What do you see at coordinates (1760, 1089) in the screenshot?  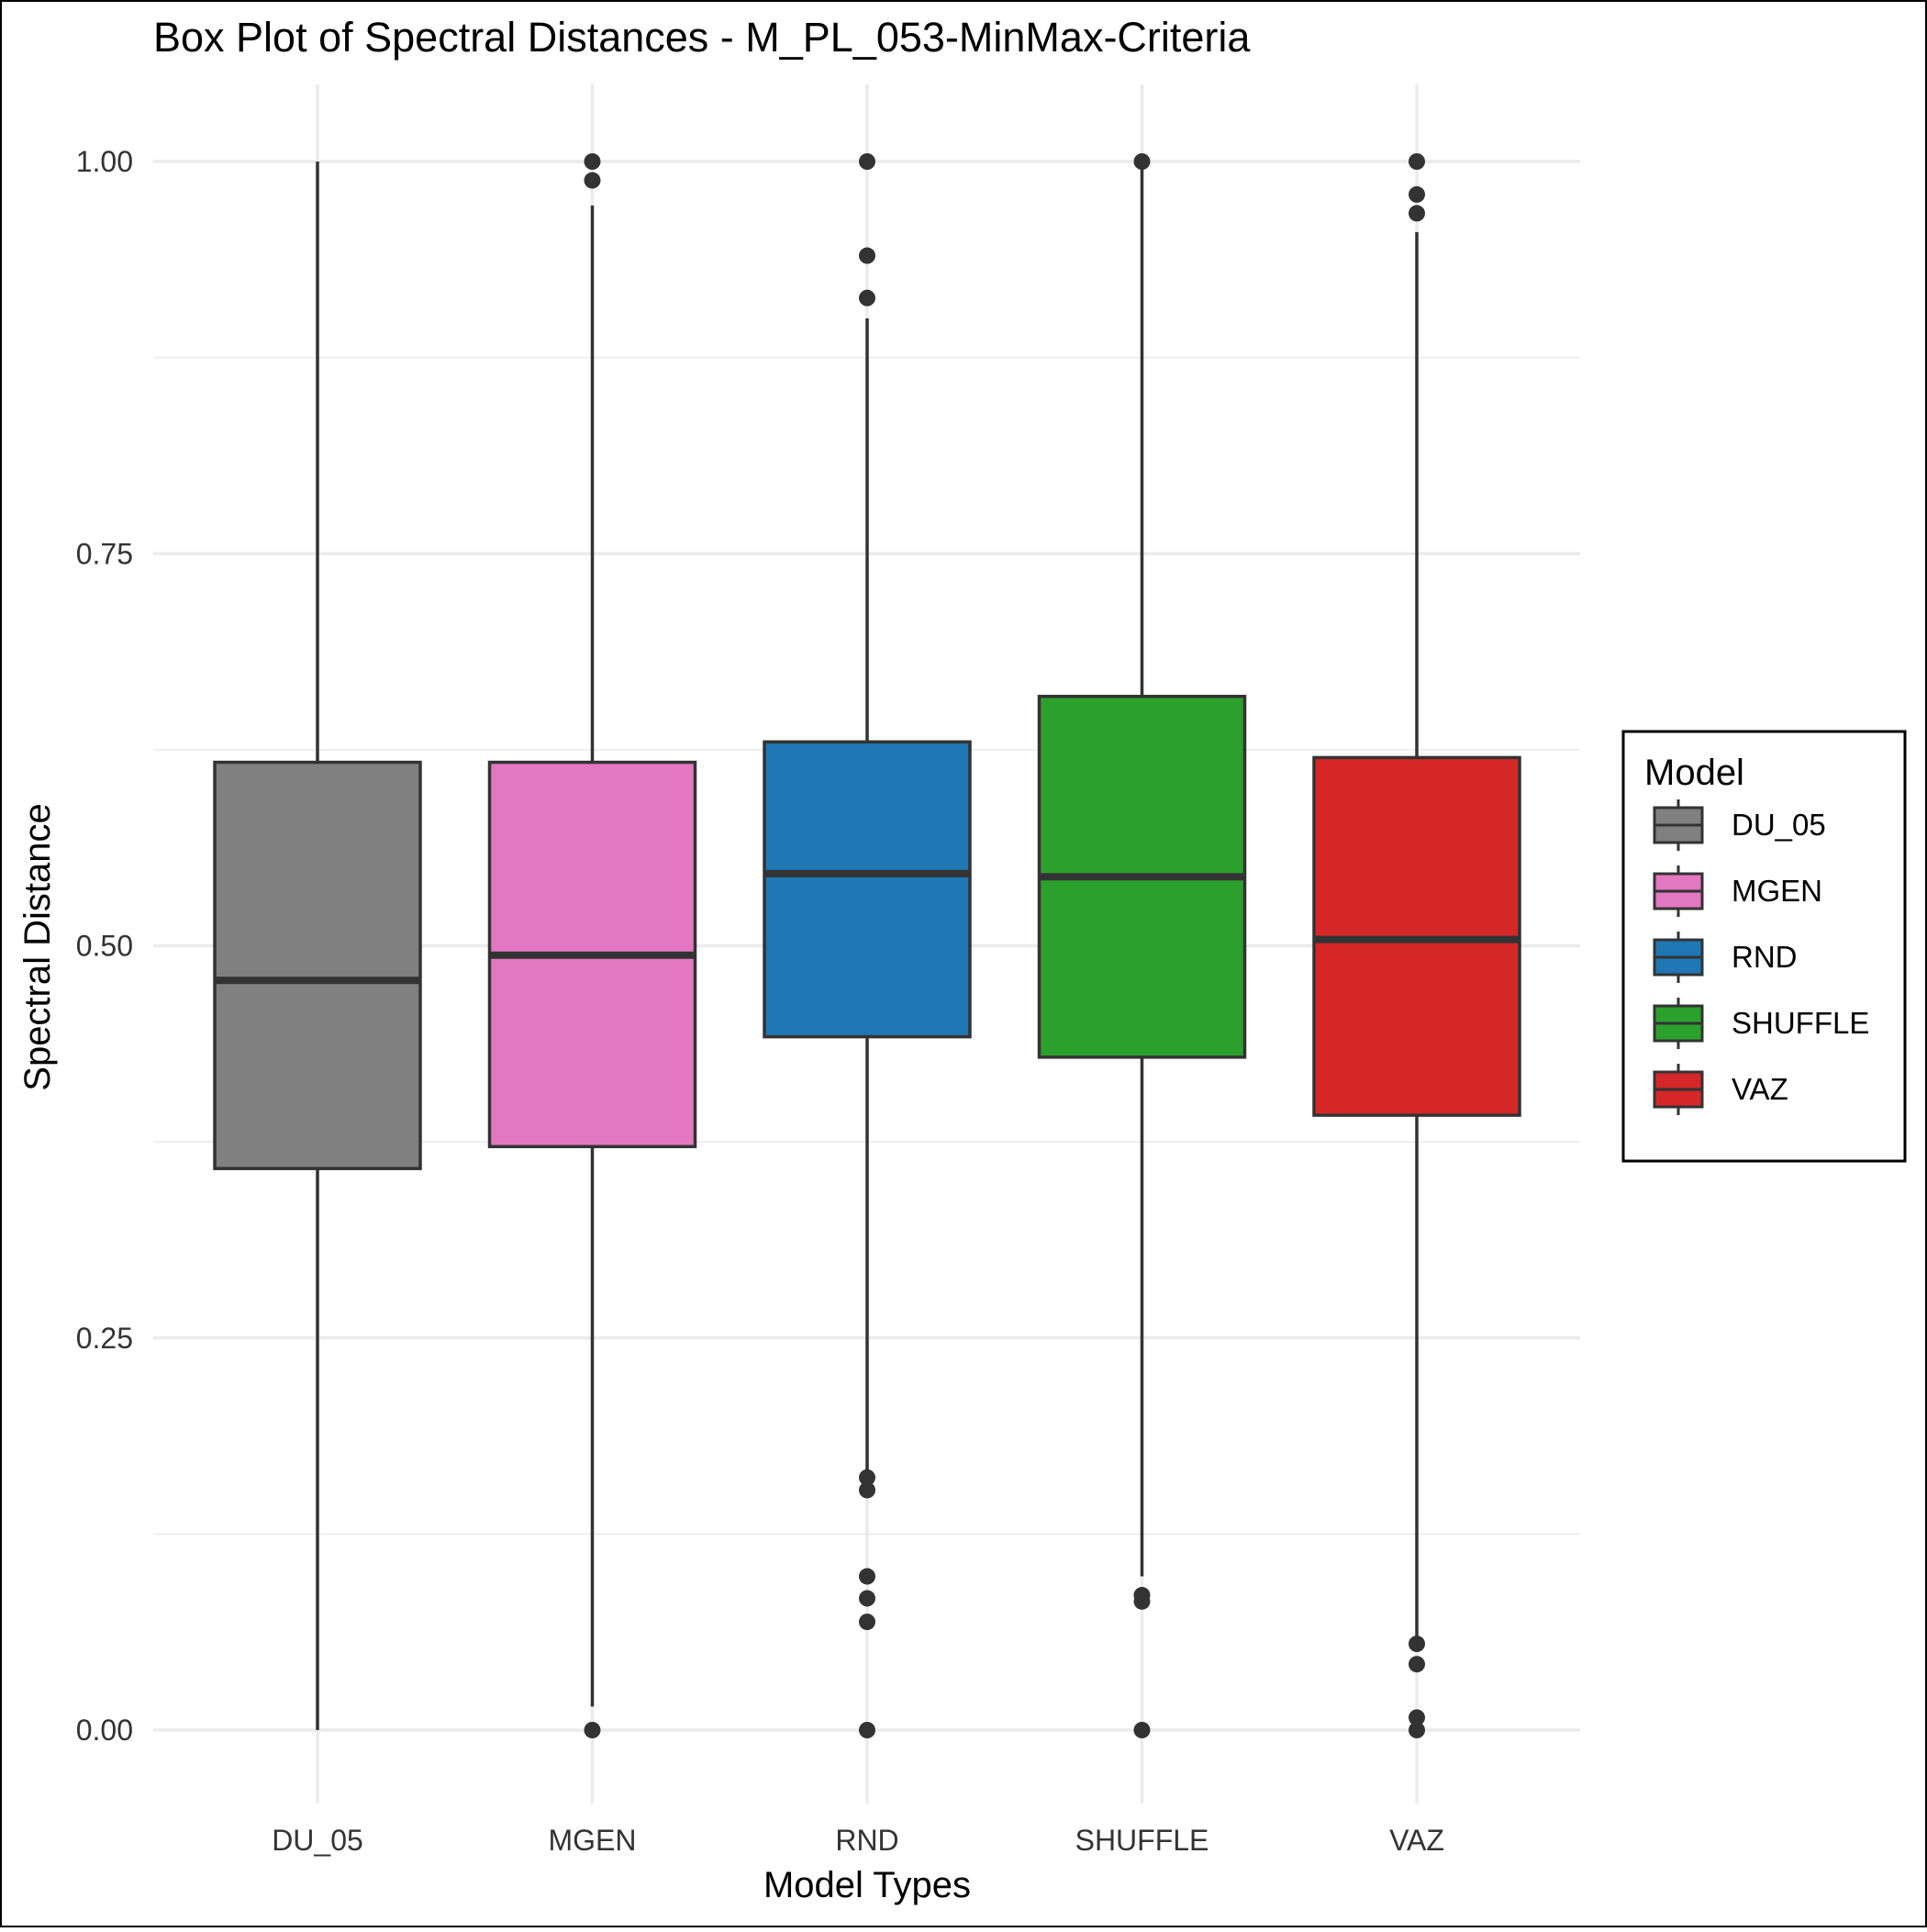 I see `legend-label: VAZ` at bounding box center [1760, 1089].